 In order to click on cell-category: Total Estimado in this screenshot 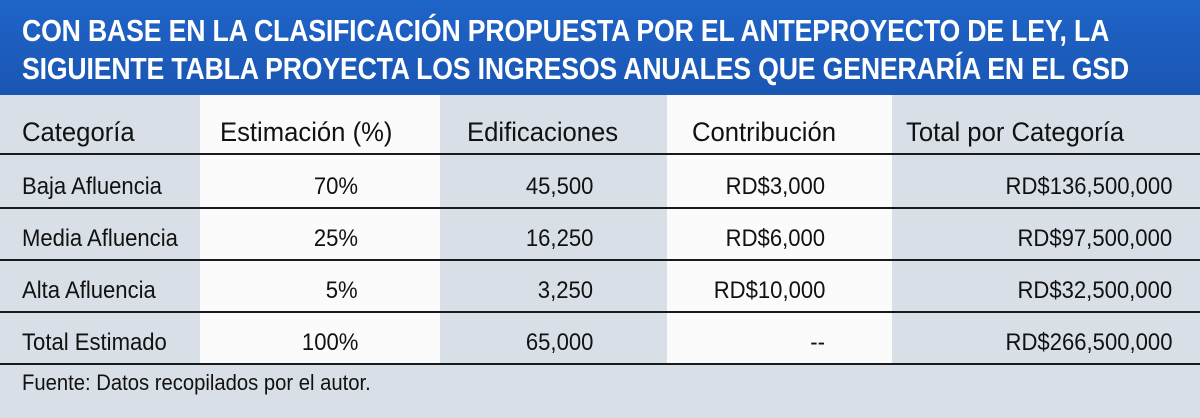, I will do `click(94, 342)`.